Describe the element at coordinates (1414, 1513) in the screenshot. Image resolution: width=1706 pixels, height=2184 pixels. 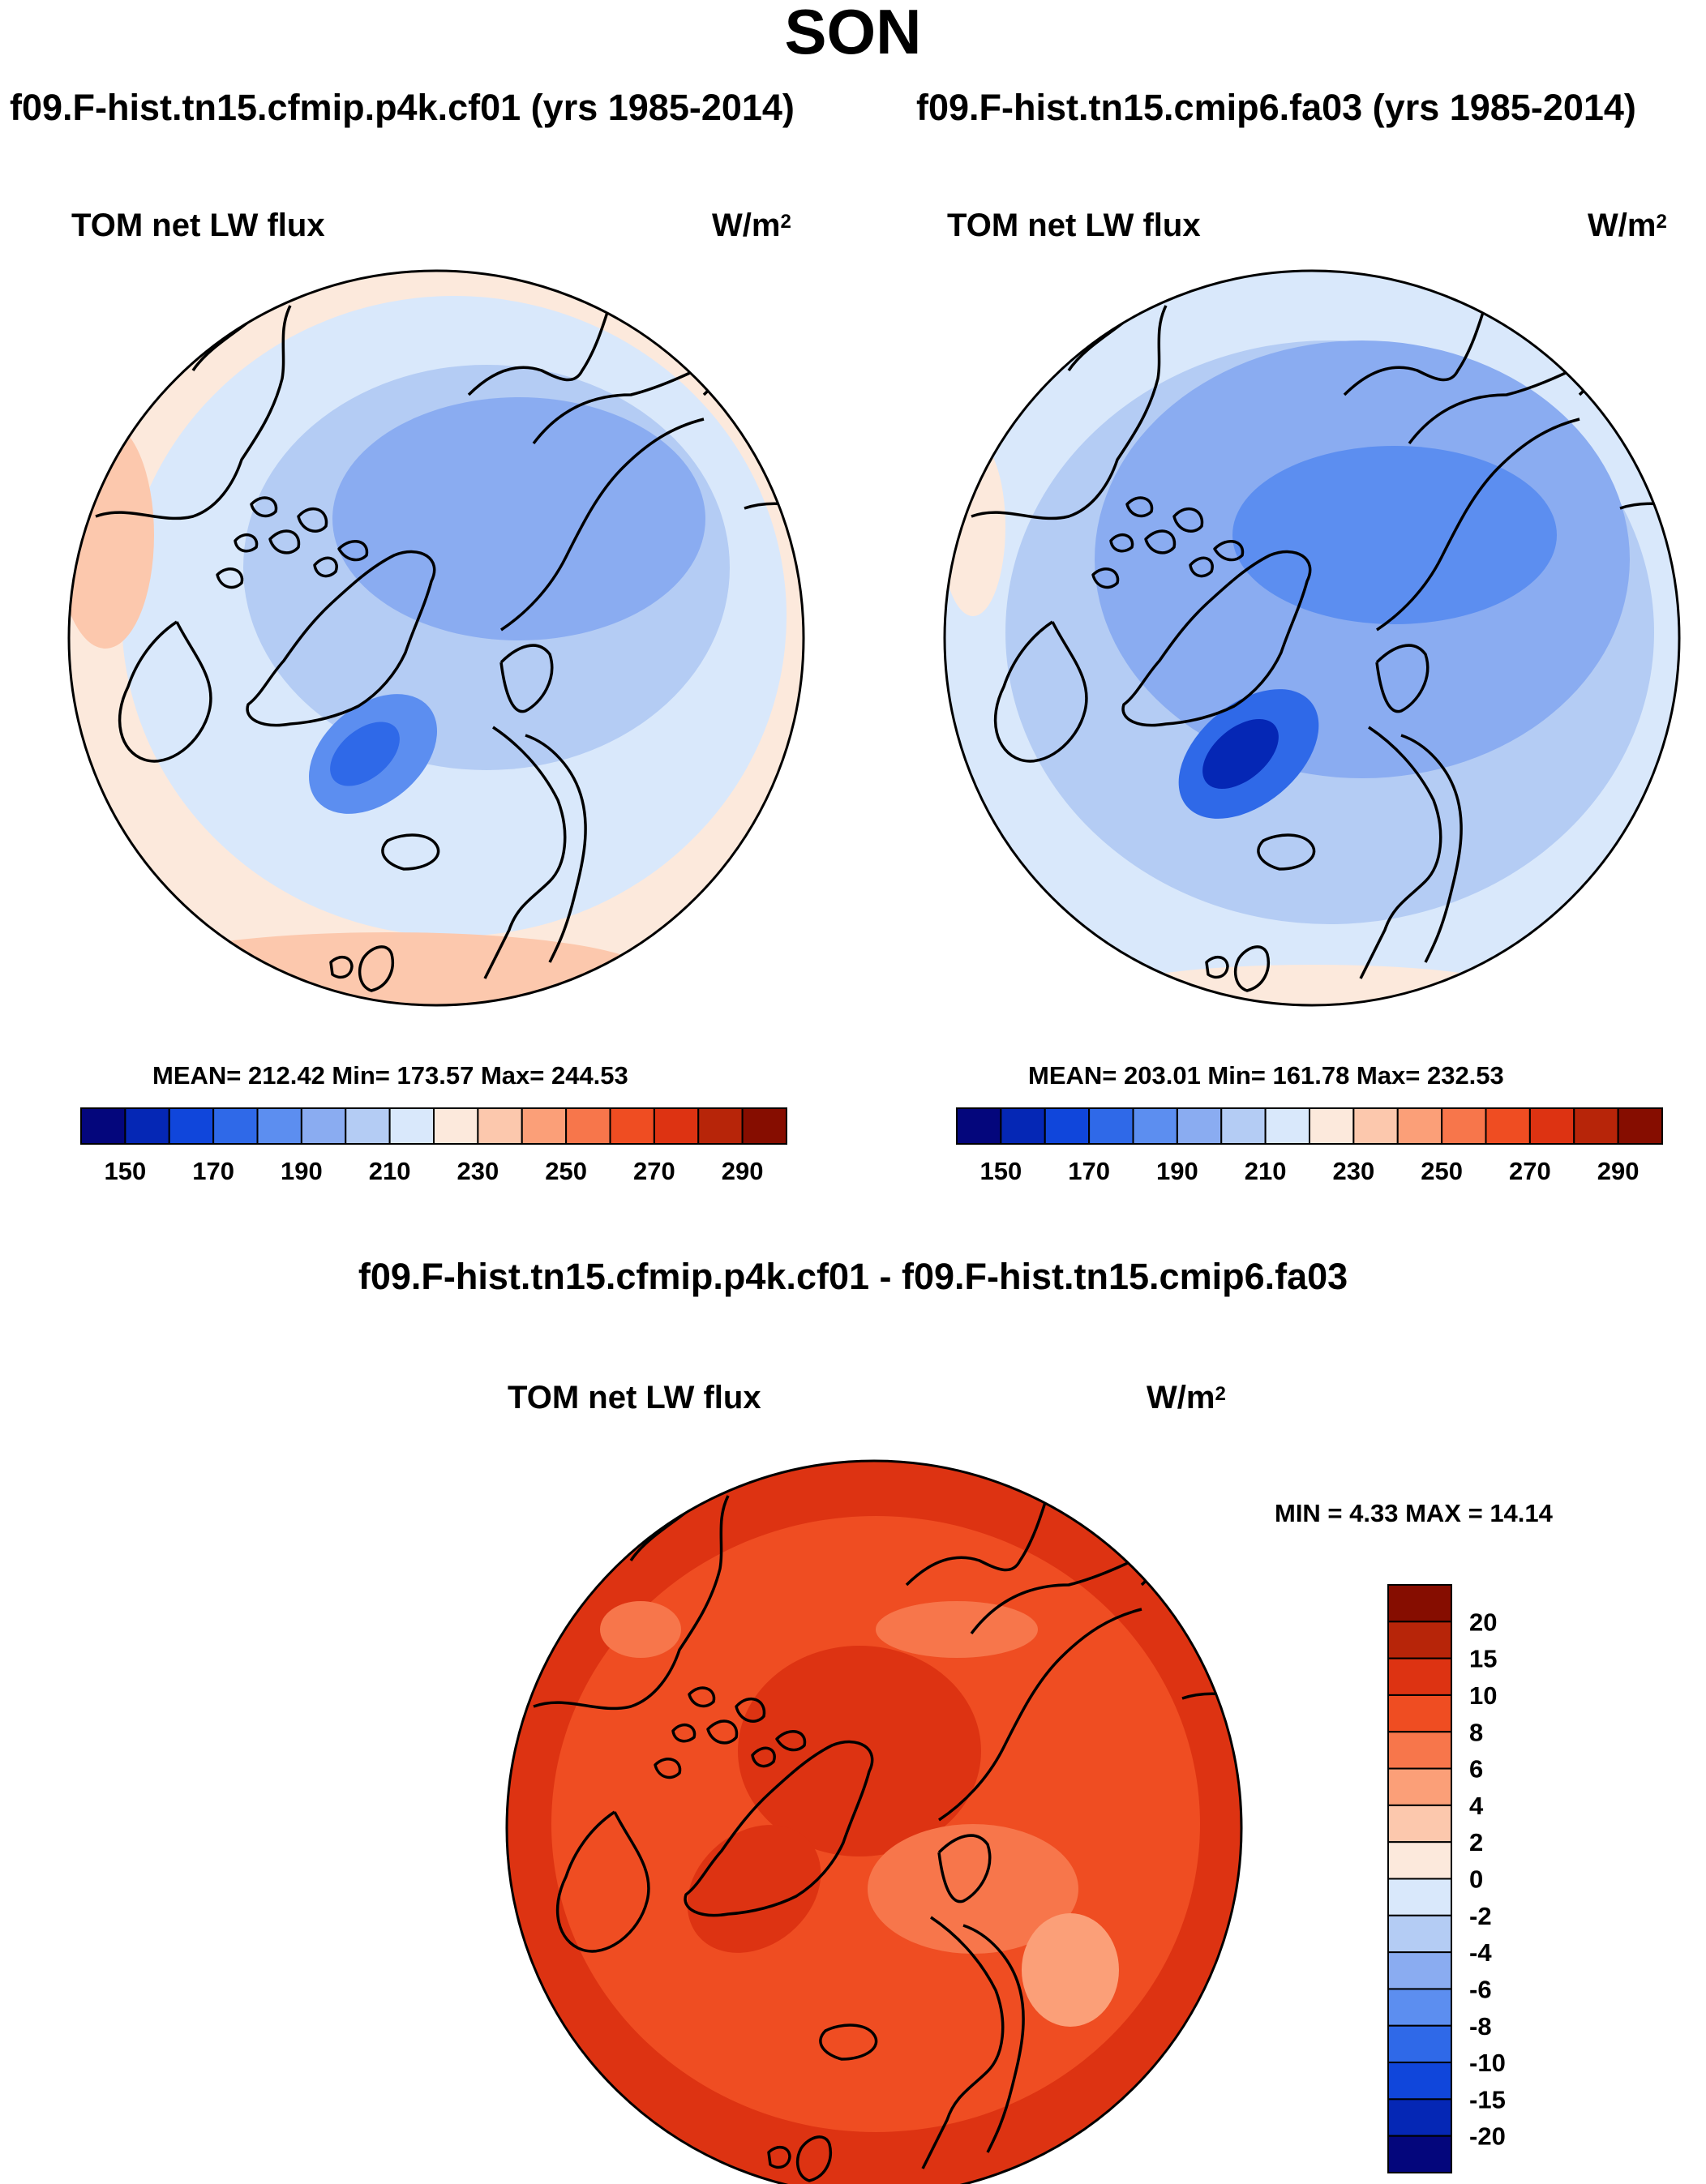
I see `diff-minmax: MIN = 4.33 MAX = 14.14` at that location.